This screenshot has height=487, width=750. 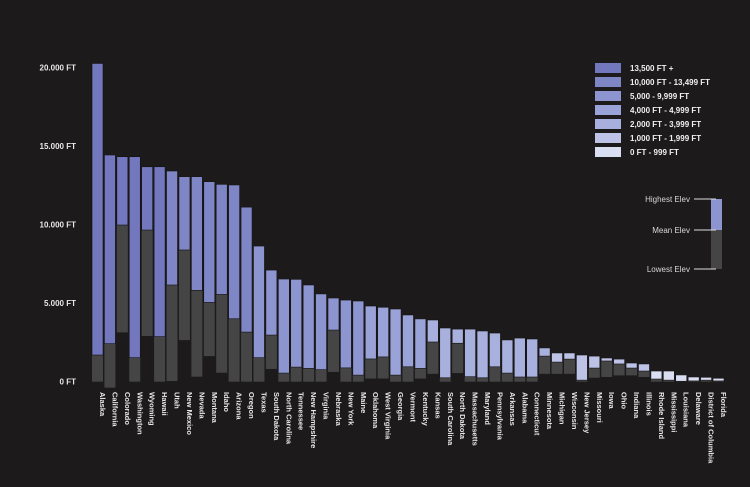 I want to click on x-tick-label: Delaware, so click(x=698, y=408).